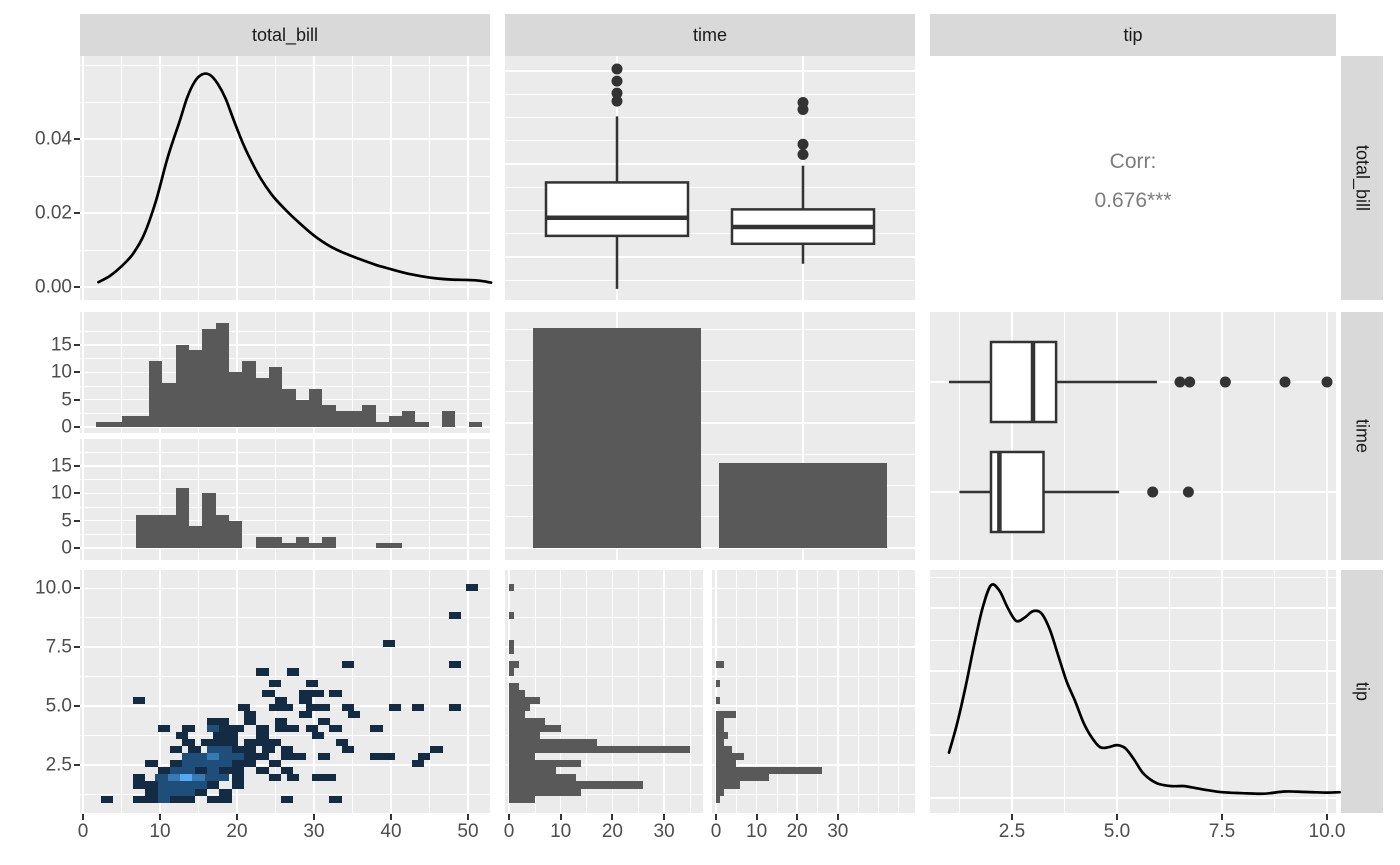 This screenshot has width=1400, height=865. I want to click on x-axis-tick-label: 0, so click(716, 831).